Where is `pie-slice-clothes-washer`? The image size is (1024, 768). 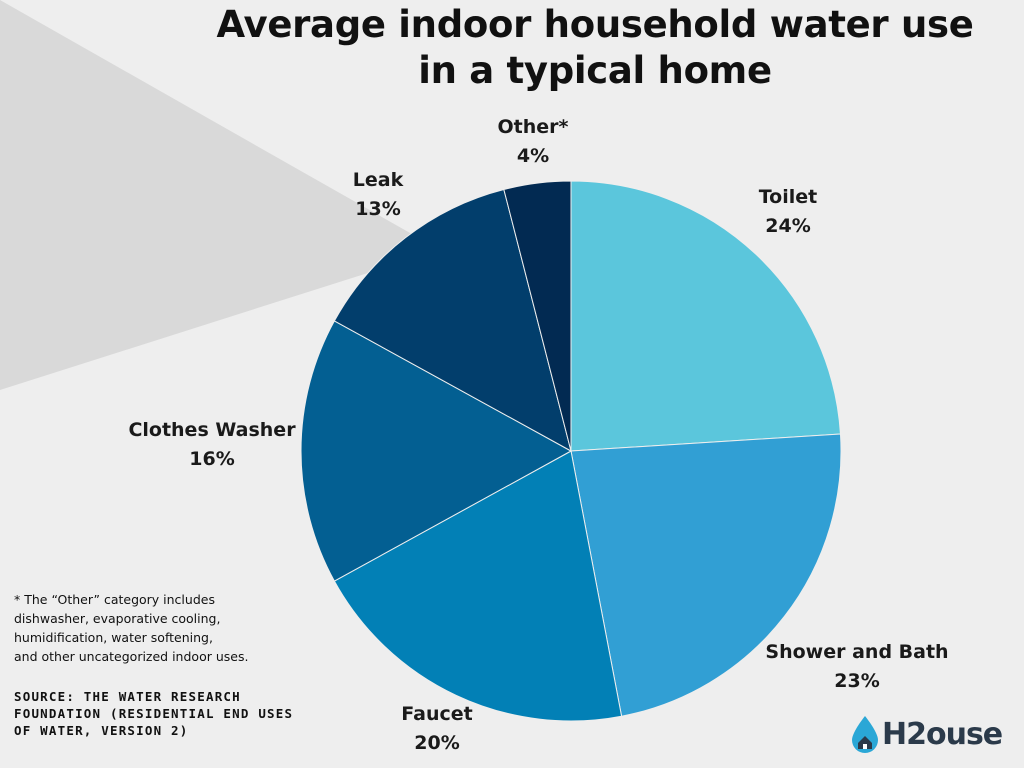 pie-slice-clothes-washer is located at coordinates (436, 451).